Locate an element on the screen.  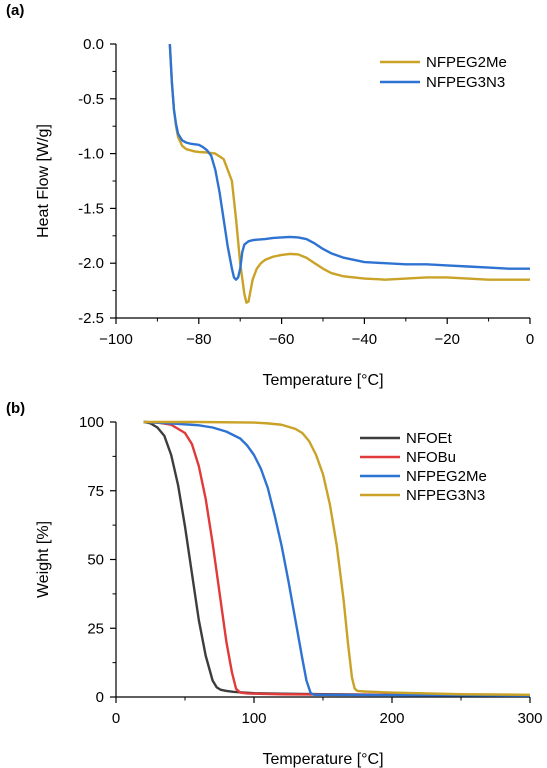
y-tick-label: 25 is located at coordinates (95, 628).